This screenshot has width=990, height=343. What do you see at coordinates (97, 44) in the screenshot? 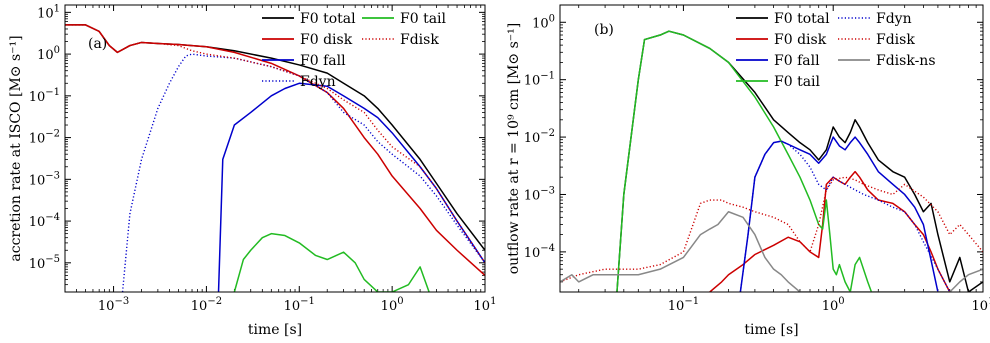
I see `panel-label: (a)` at bounding box center [97, 44].